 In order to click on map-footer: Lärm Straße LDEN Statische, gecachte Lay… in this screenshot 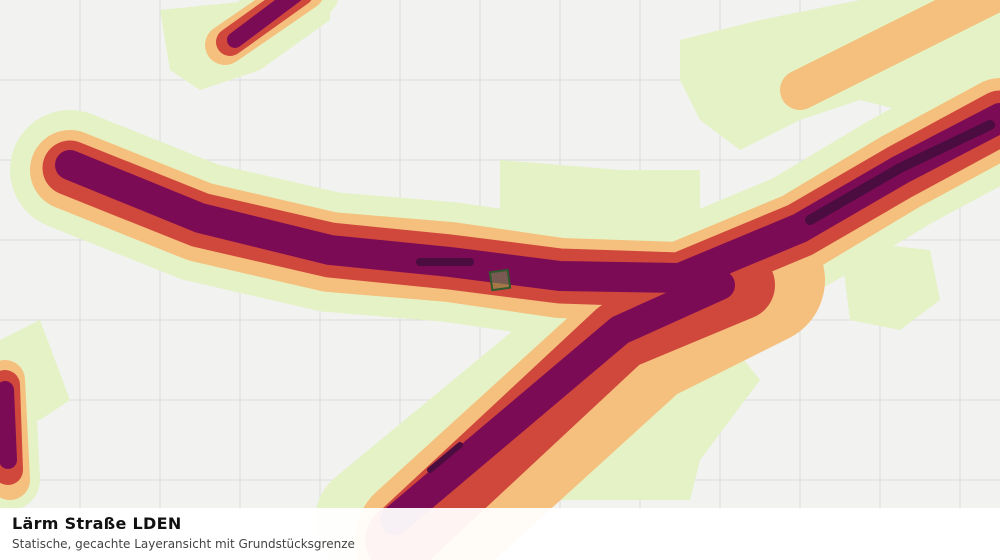, I will do `click(500, 534)`.